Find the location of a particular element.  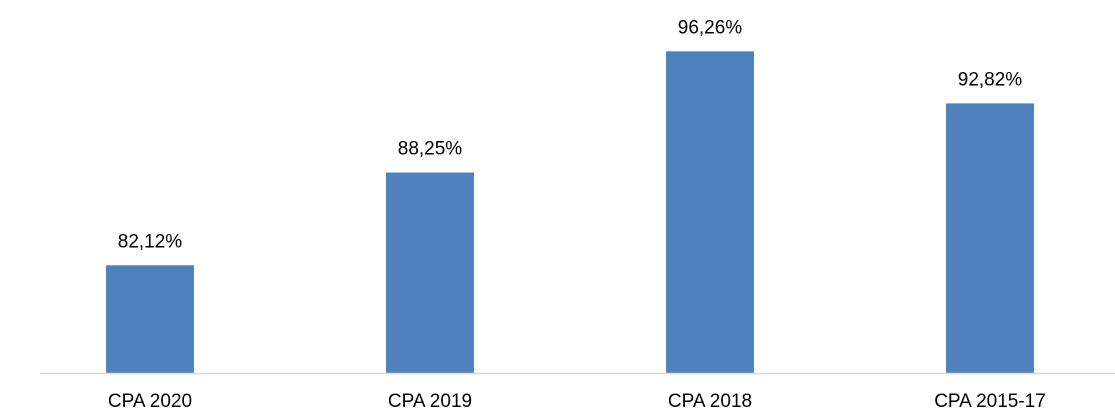

x-tick-label: CPA 2015-17 is located at coordinates (990, 401).